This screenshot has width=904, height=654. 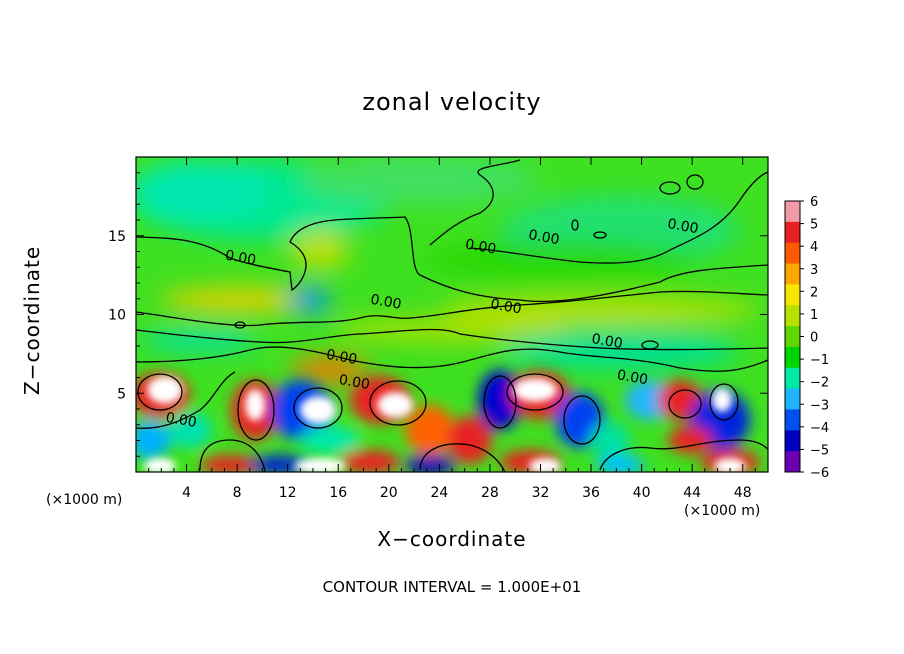 I want to click on chart-title: zonal velocity, so click(x=452, y=102).